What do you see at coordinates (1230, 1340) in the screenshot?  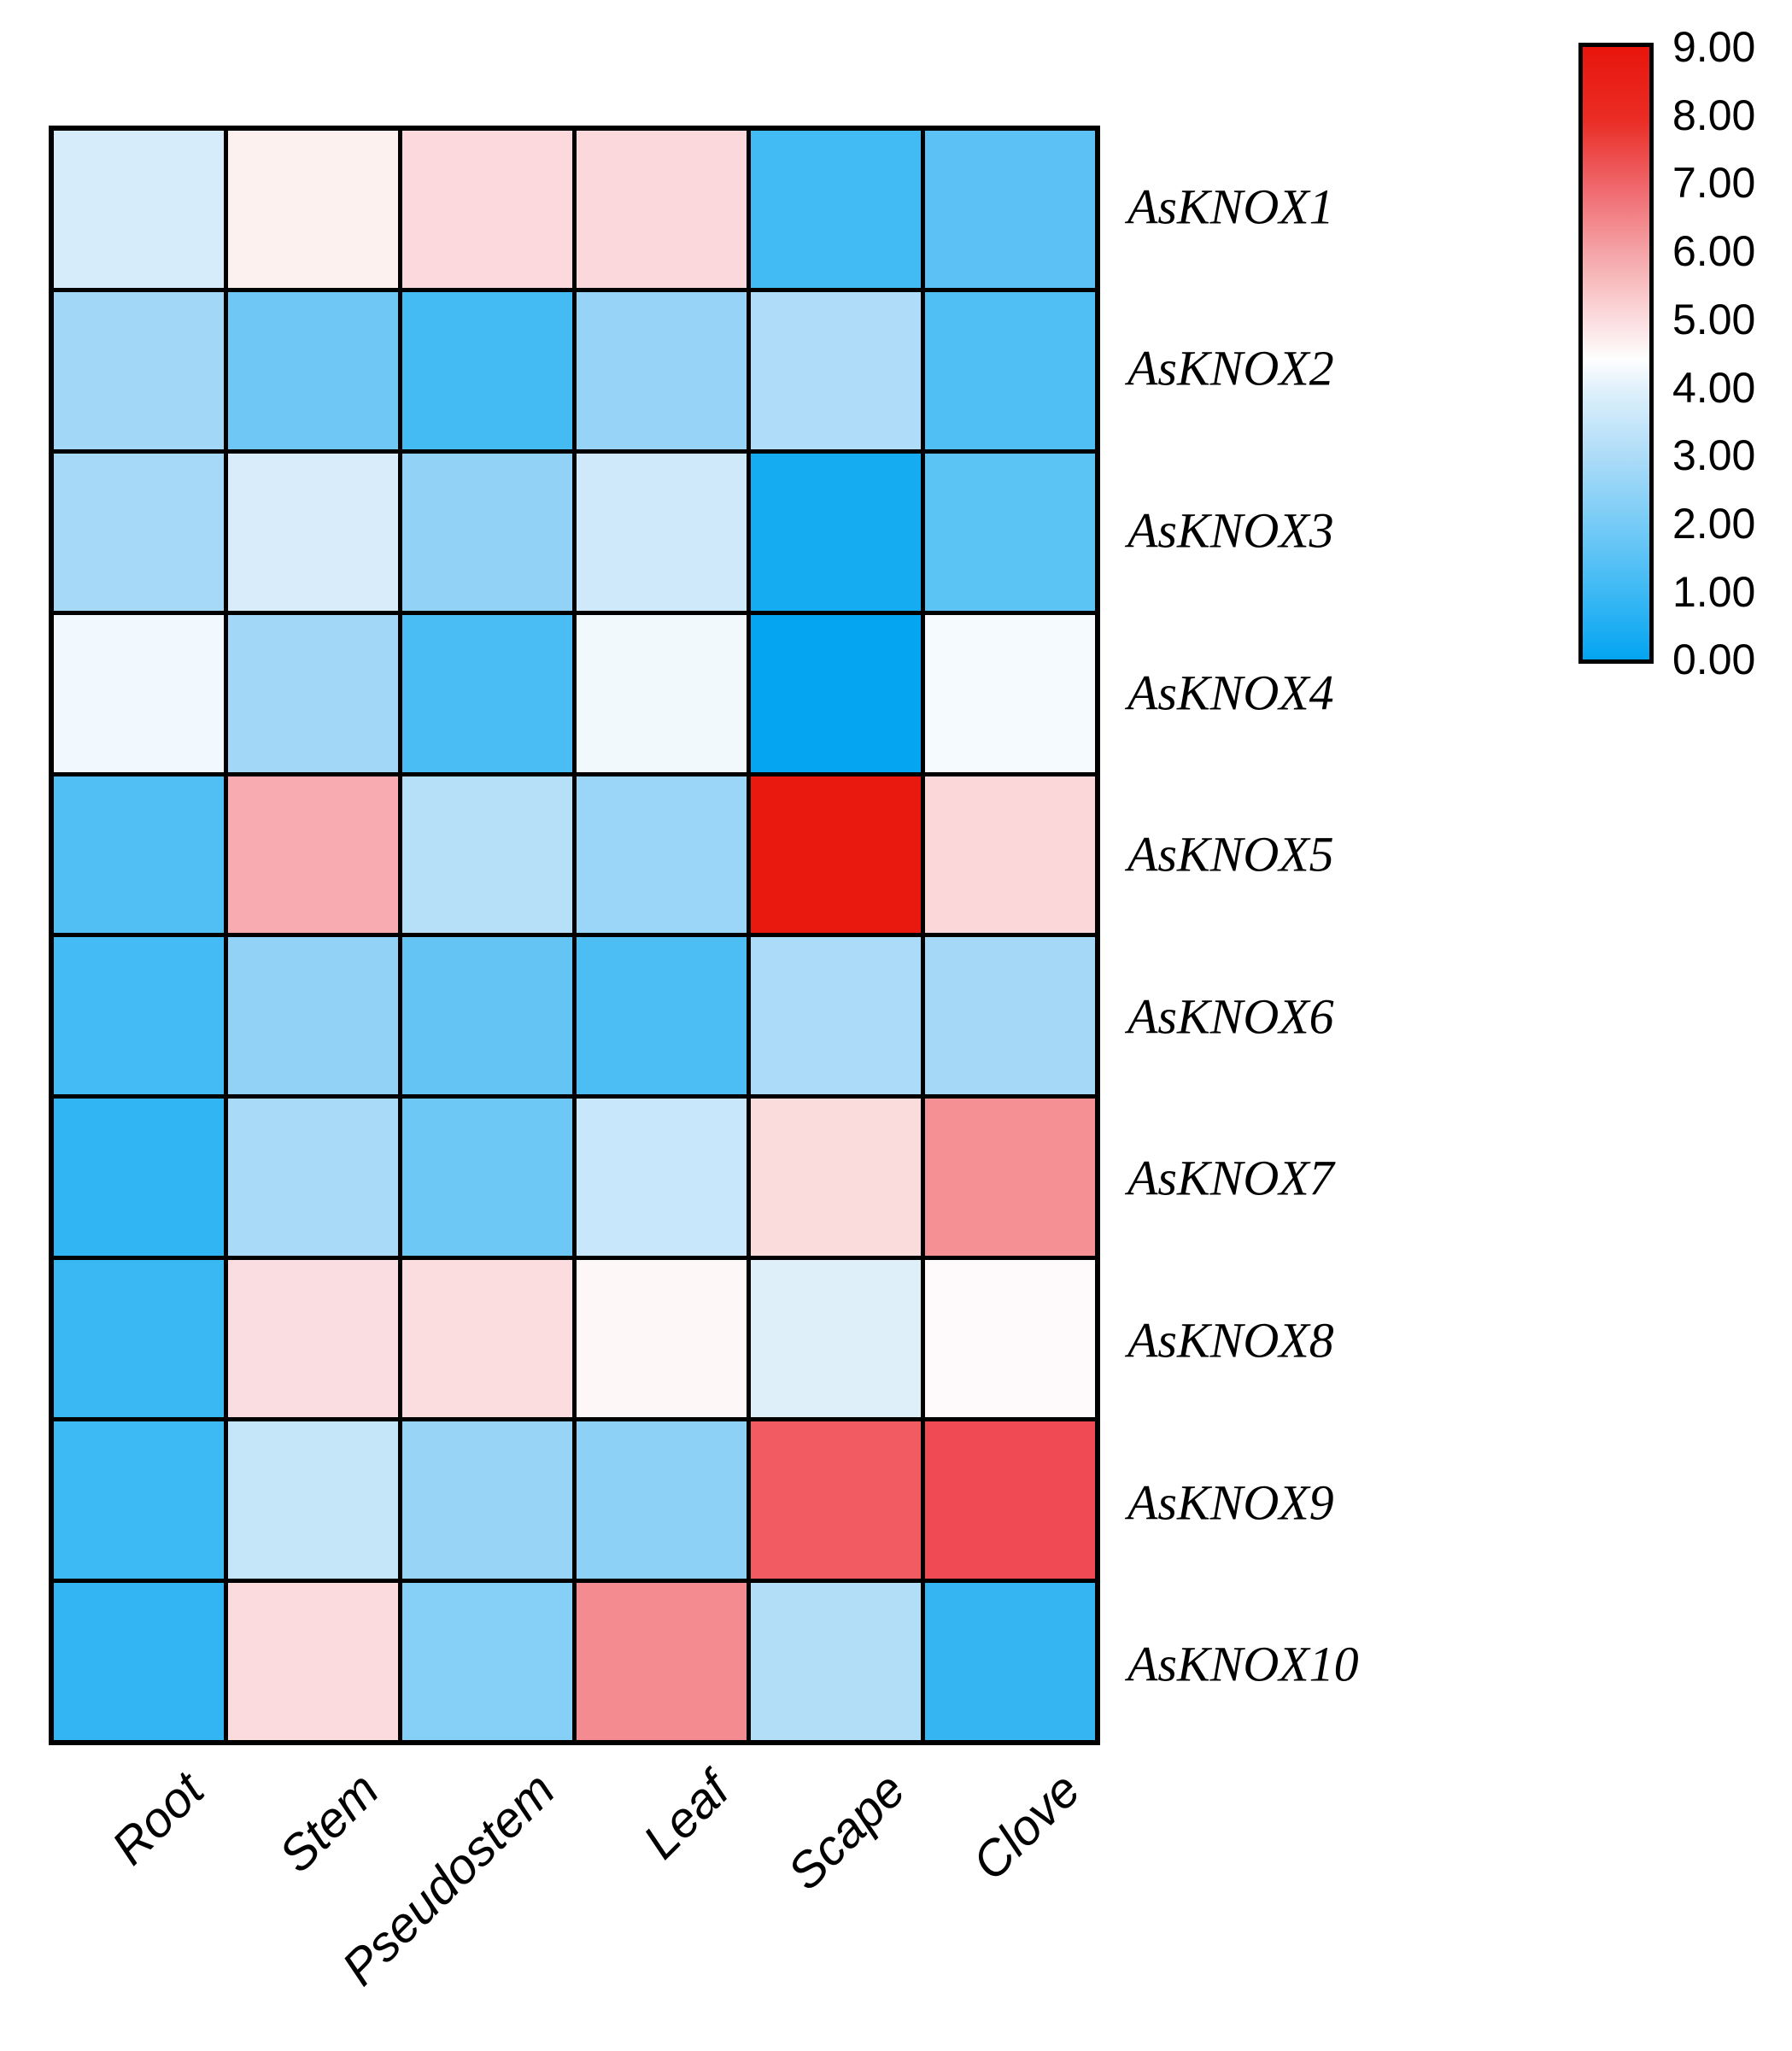 I see `row-label-asknox8: AsKNOX8` at bounding box center [1230, 1340].